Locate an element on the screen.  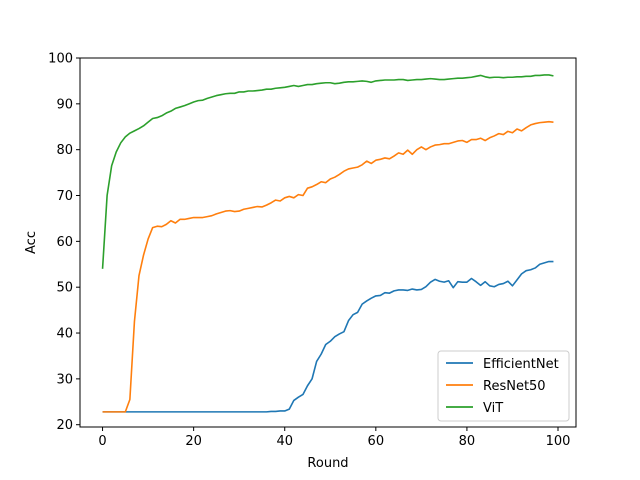
x-axis-label: Round is located at coordinates (327, 463).